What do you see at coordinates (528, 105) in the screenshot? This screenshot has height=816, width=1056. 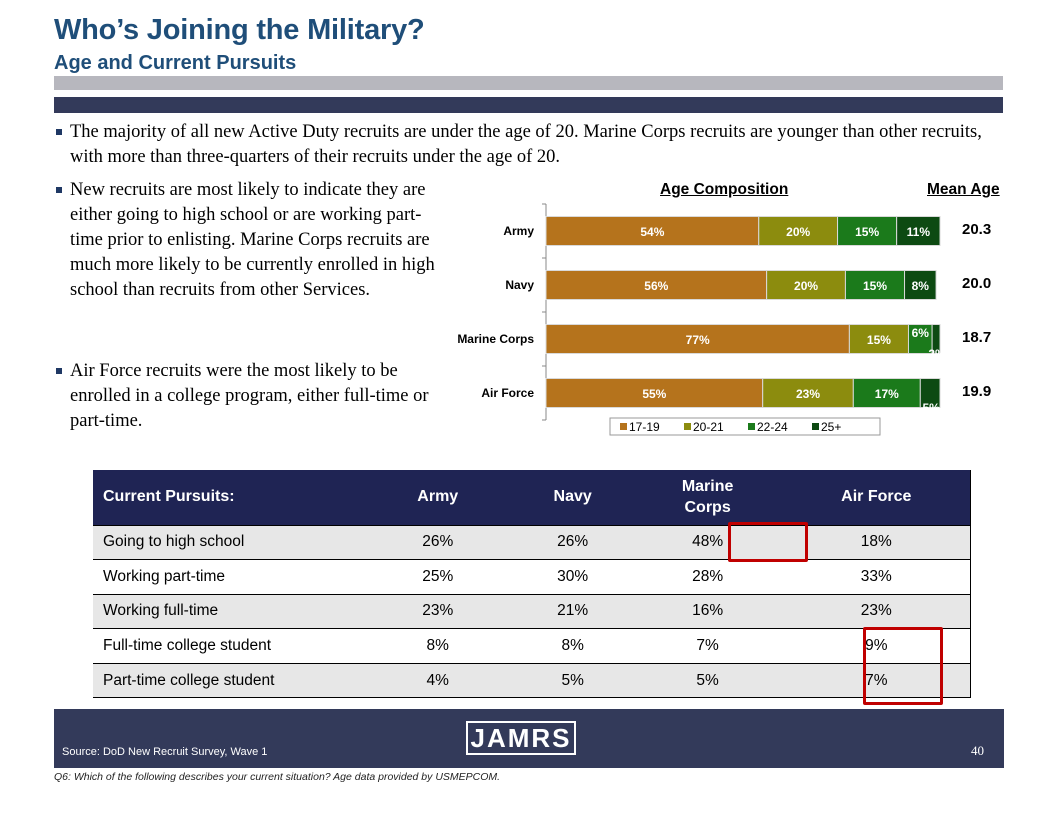 I see `header-divider-navy` at bounding box center [528, 105].